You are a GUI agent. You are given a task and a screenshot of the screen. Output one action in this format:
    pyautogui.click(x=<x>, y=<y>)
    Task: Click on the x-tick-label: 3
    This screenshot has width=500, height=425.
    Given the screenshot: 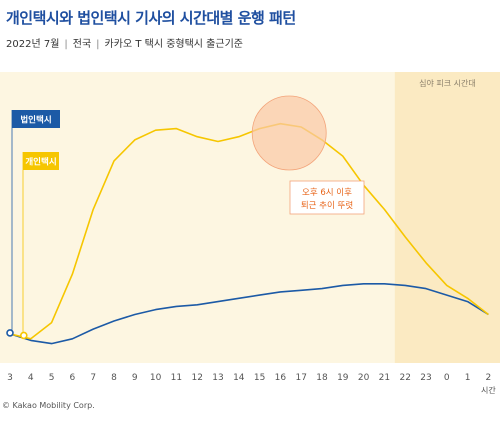 What is the action you would take?
    pyautogui.click(x=10, y=378)
    